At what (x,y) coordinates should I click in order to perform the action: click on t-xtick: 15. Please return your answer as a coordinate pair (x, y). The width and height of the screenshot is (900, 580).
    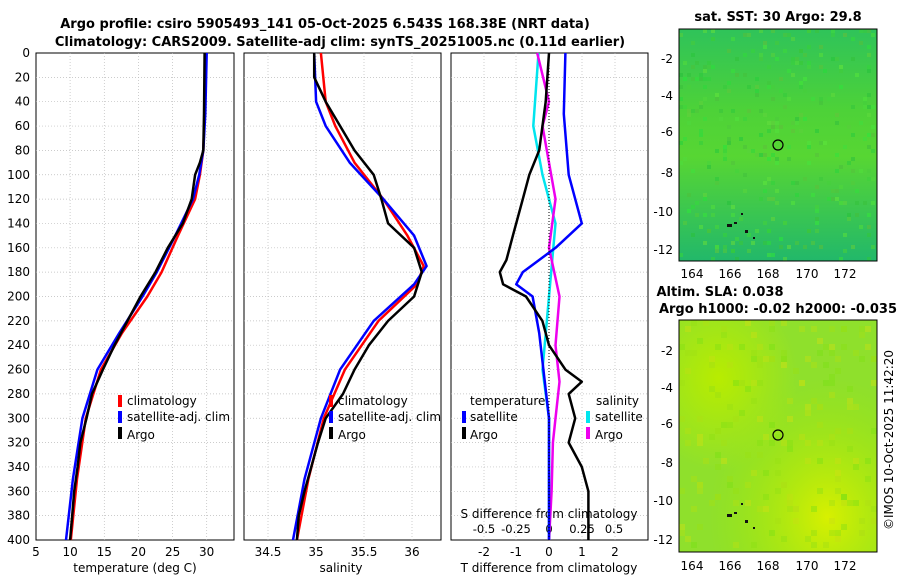
    Looking at the image, I should click on (104, 552).